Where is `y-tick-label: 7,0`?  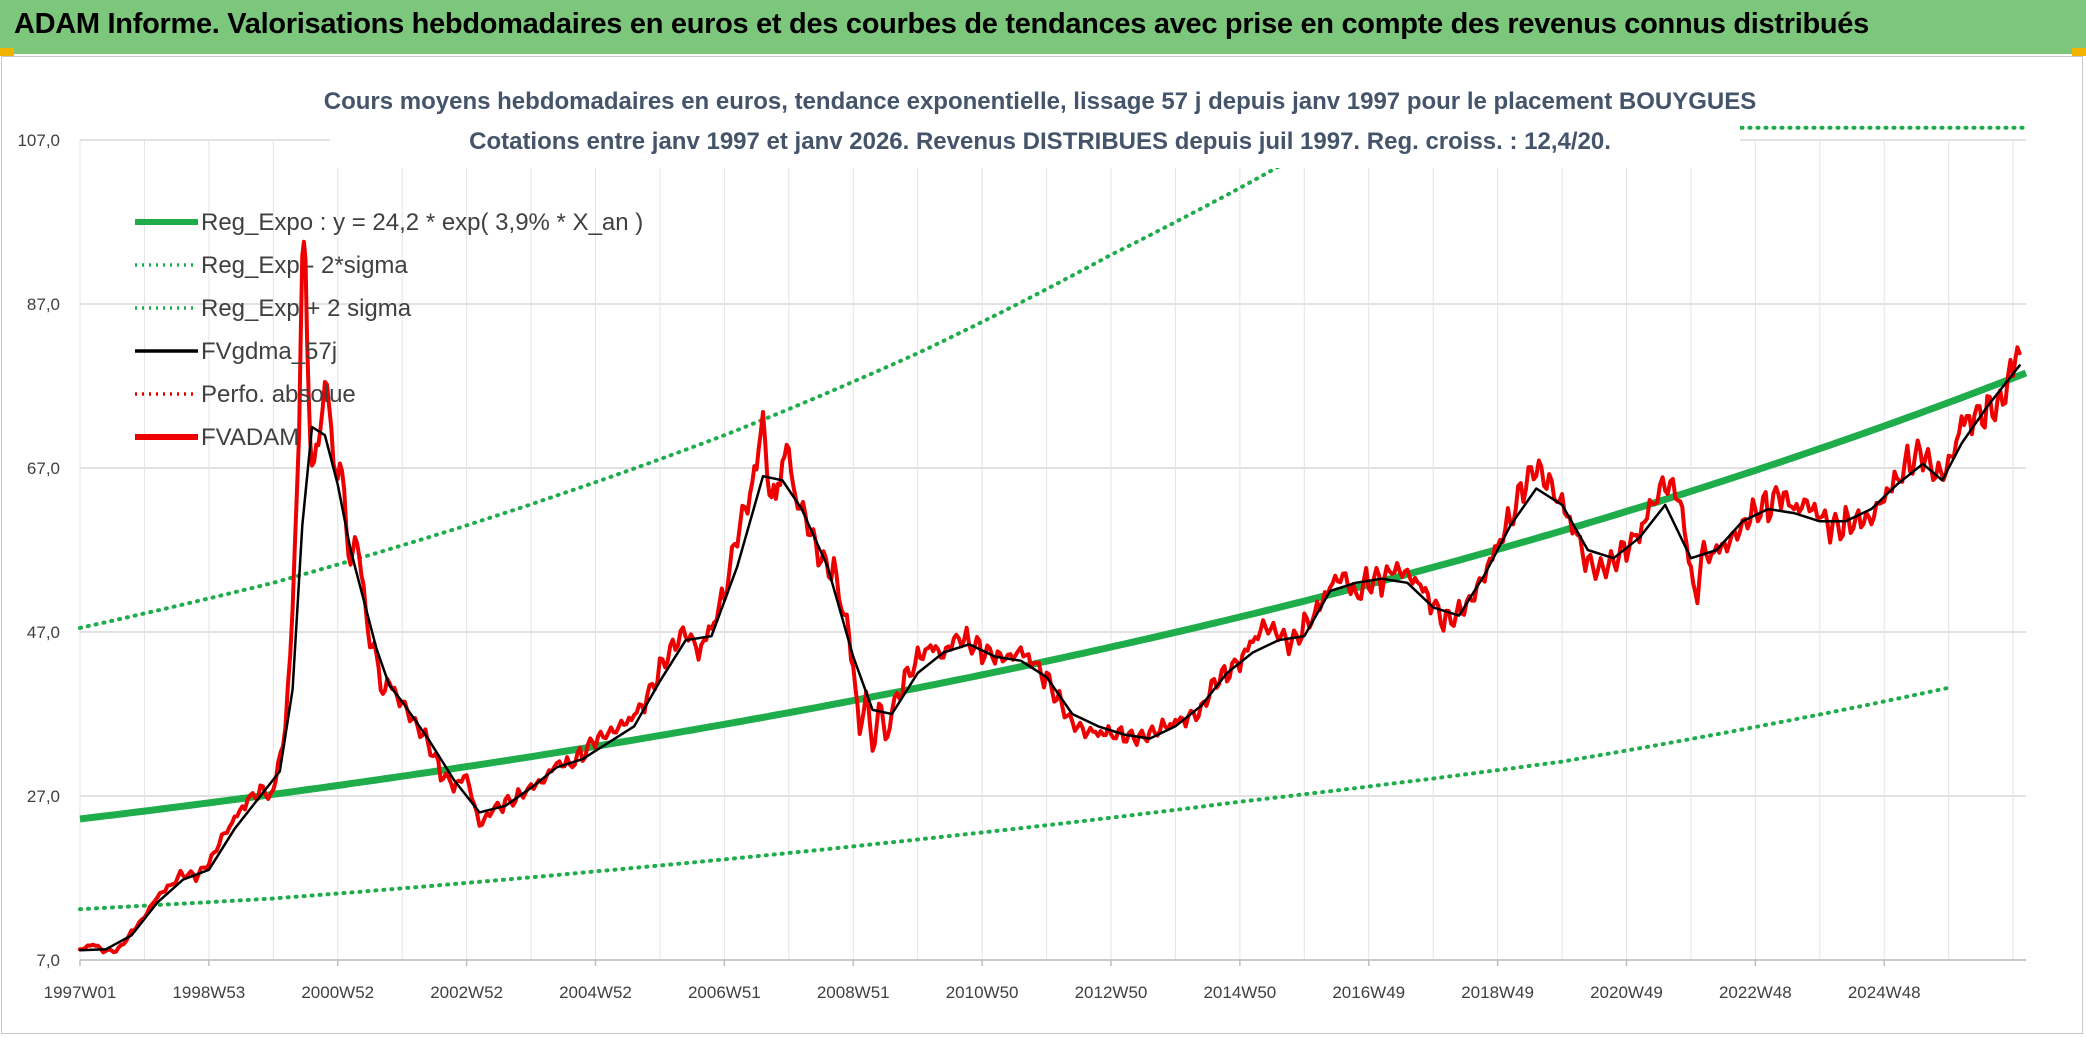 y-tick-label: 7,0 is located at coordinates (48, 960).